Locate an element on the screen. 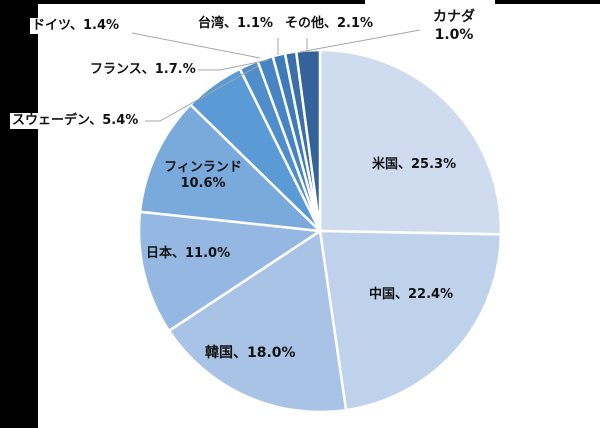  leader-line-france is located at coordinates (233, 65).